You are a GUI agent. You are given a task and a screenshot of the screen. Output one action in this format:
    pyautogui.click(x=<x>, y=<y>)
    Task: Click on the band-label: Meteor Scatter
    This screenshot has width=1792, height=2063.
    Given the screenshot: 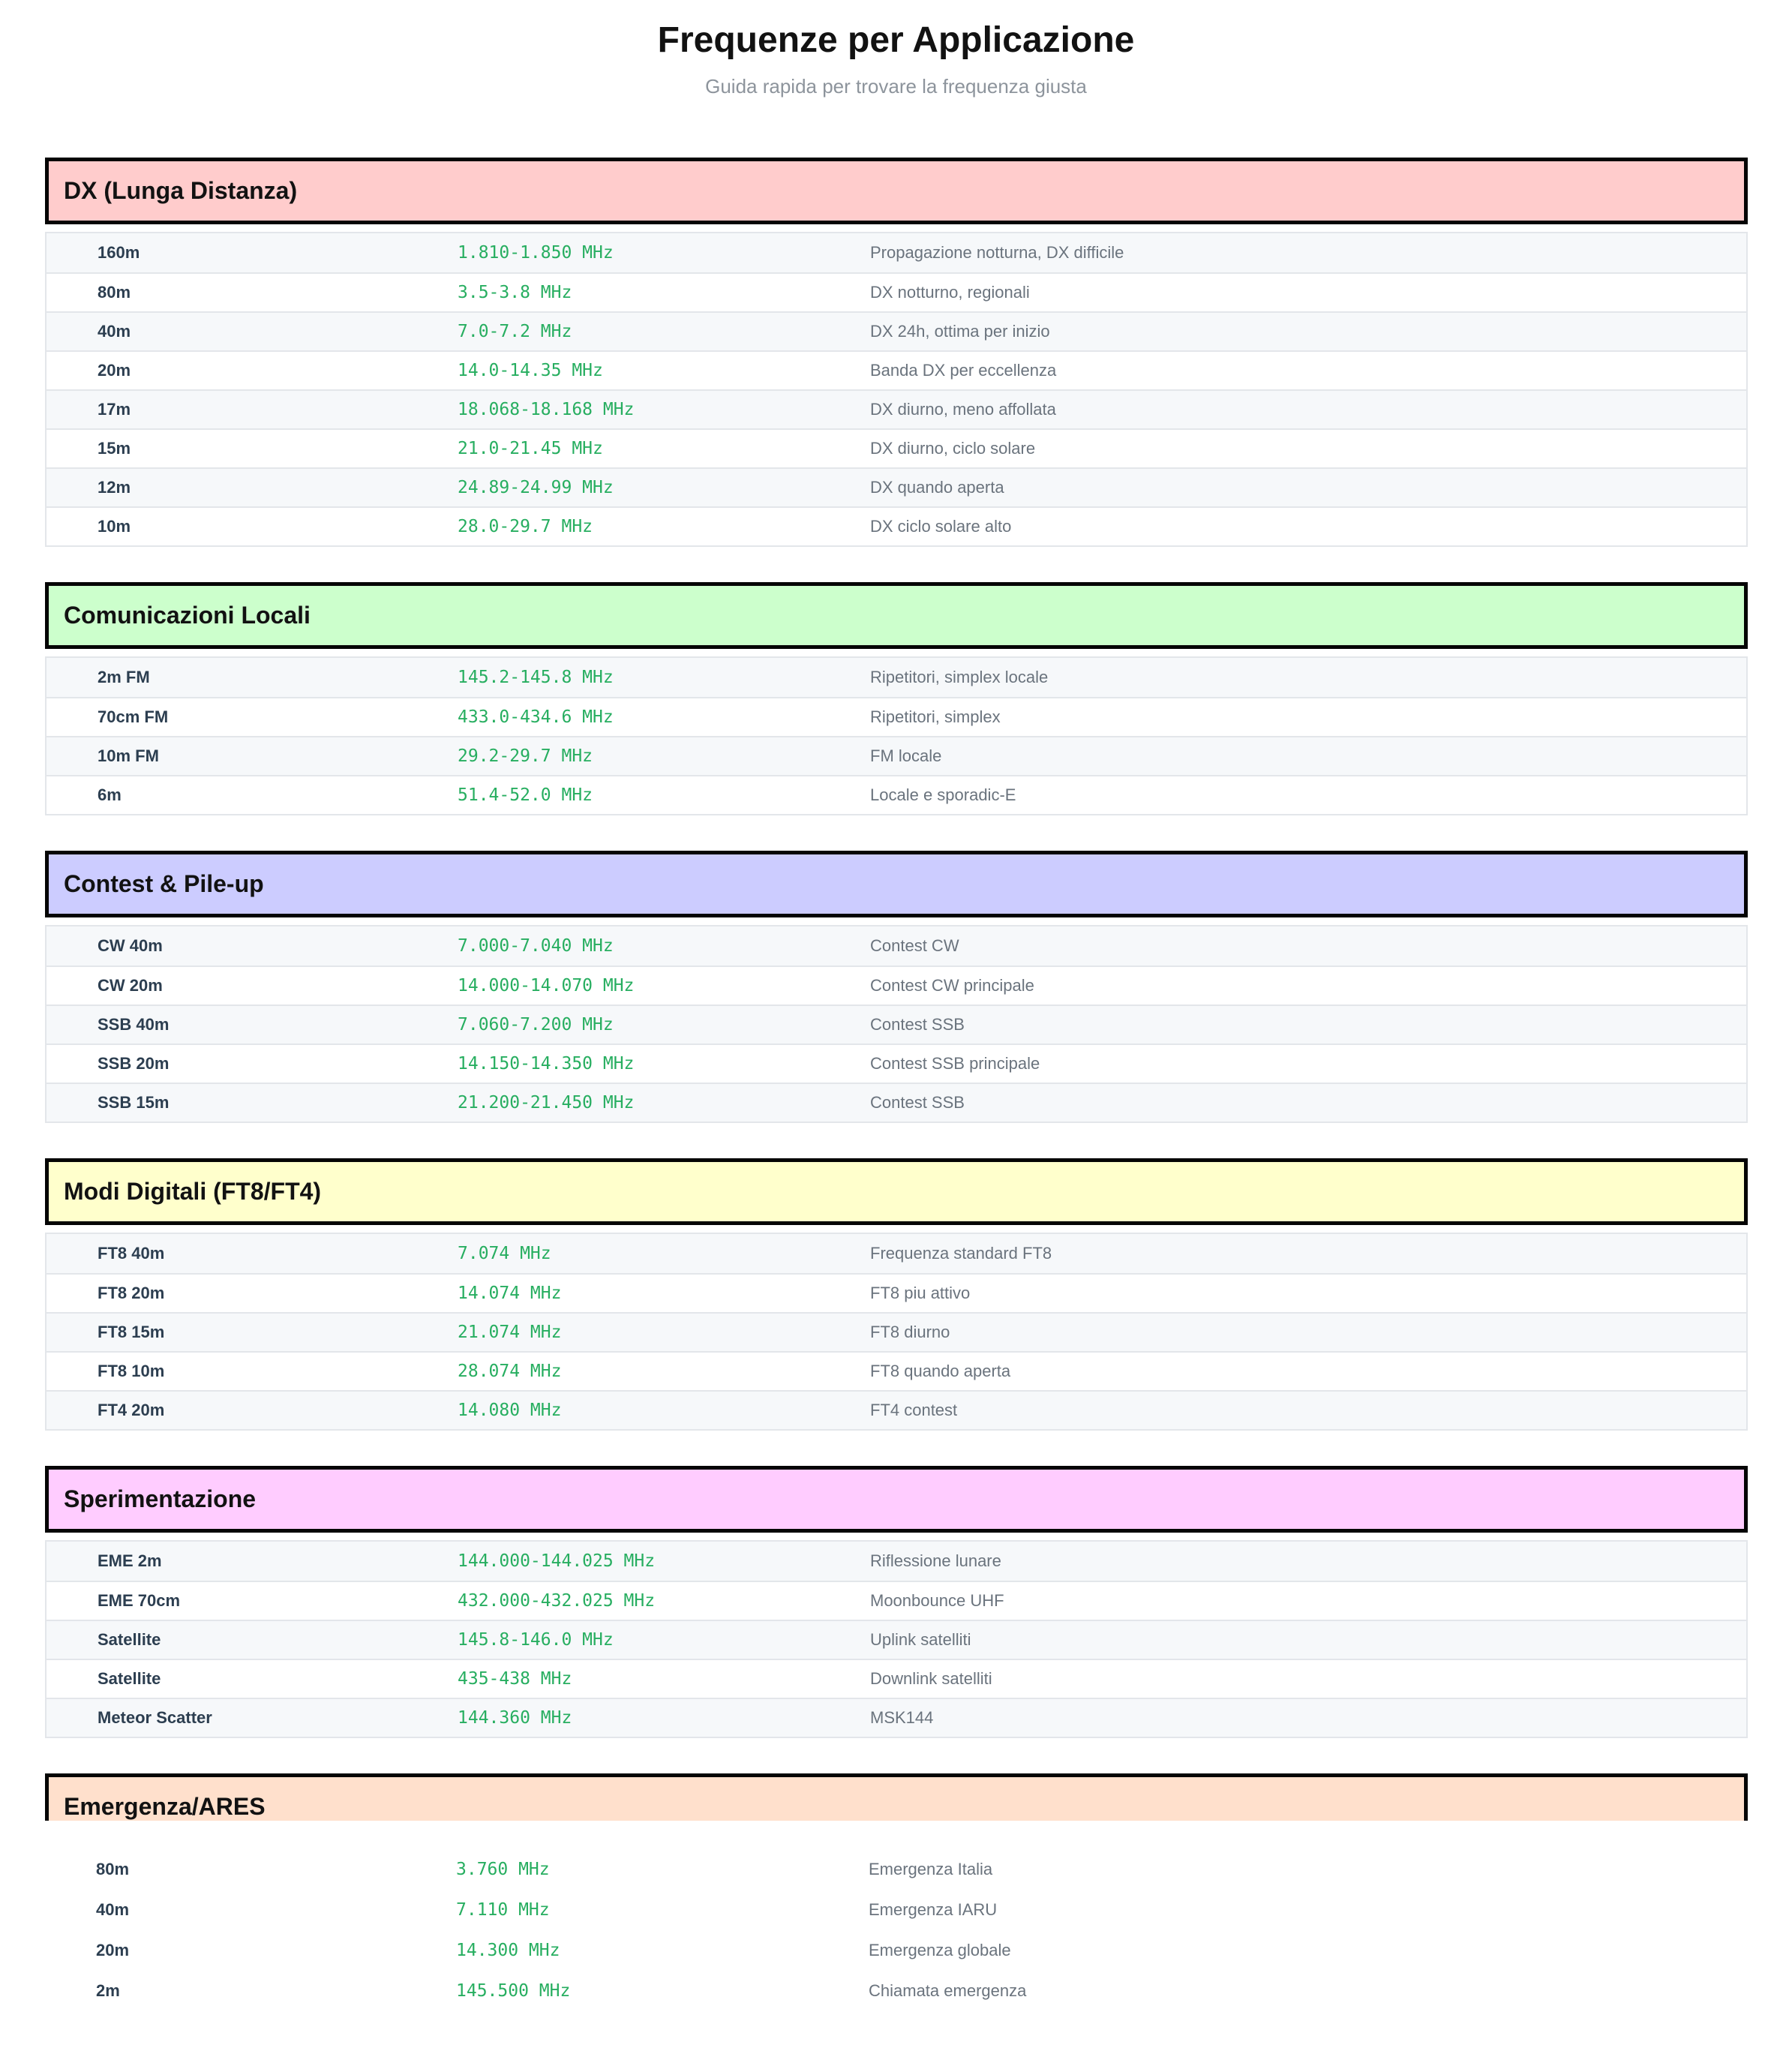 What is the action you would take?
    pyautogui.click(x=155, y=1717)
    